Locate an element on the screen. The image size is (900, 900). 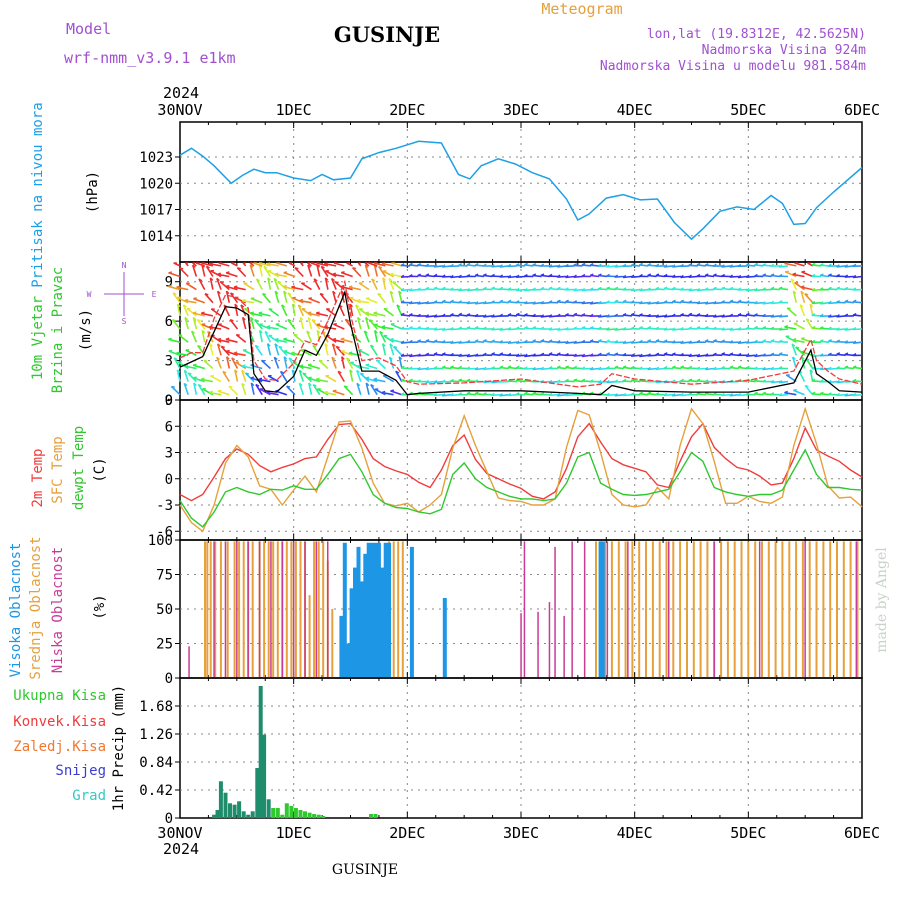
y-tick-label: 0 is located at coordinates (169, 401).